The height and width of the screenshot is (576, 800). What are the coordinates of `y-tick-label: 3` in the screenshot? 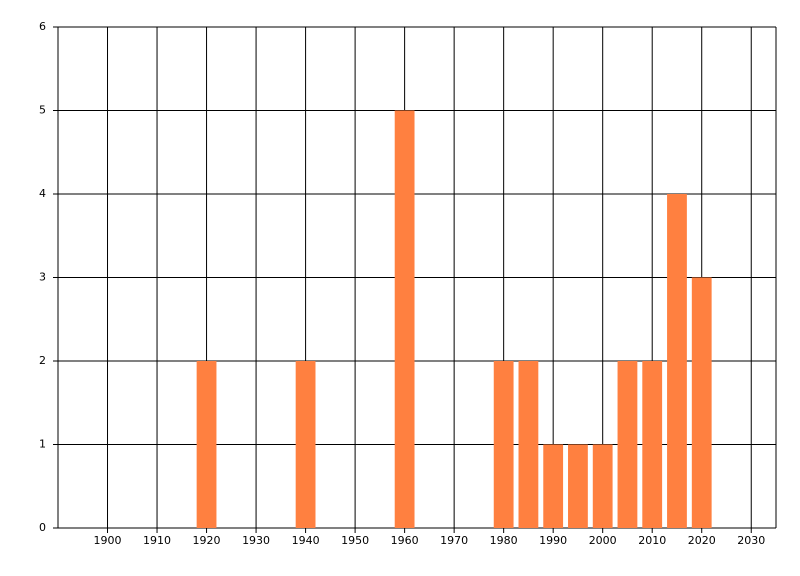 It's located at (42, 277).